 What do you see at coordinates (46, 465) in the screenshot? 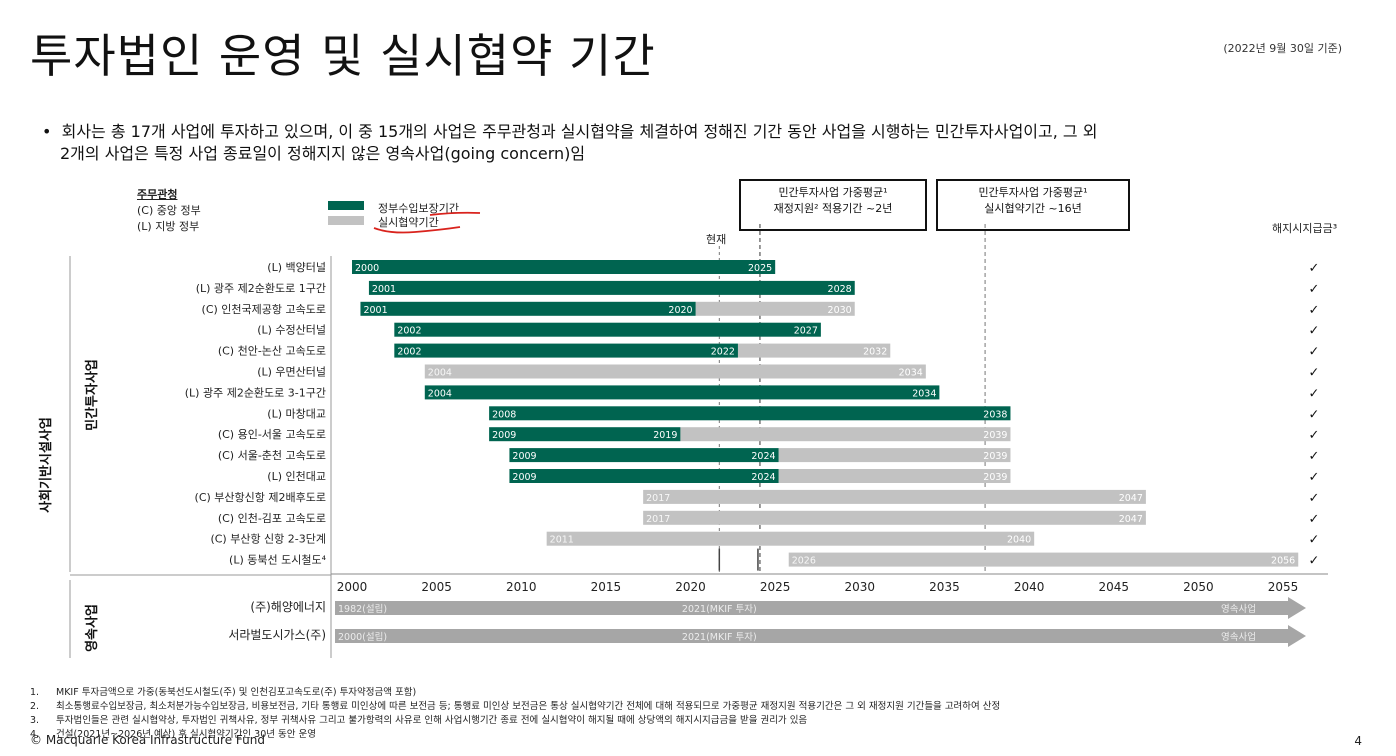
I see `group-label-infrastructure: 사회기반시설사업` at bounding box center [46, 465].